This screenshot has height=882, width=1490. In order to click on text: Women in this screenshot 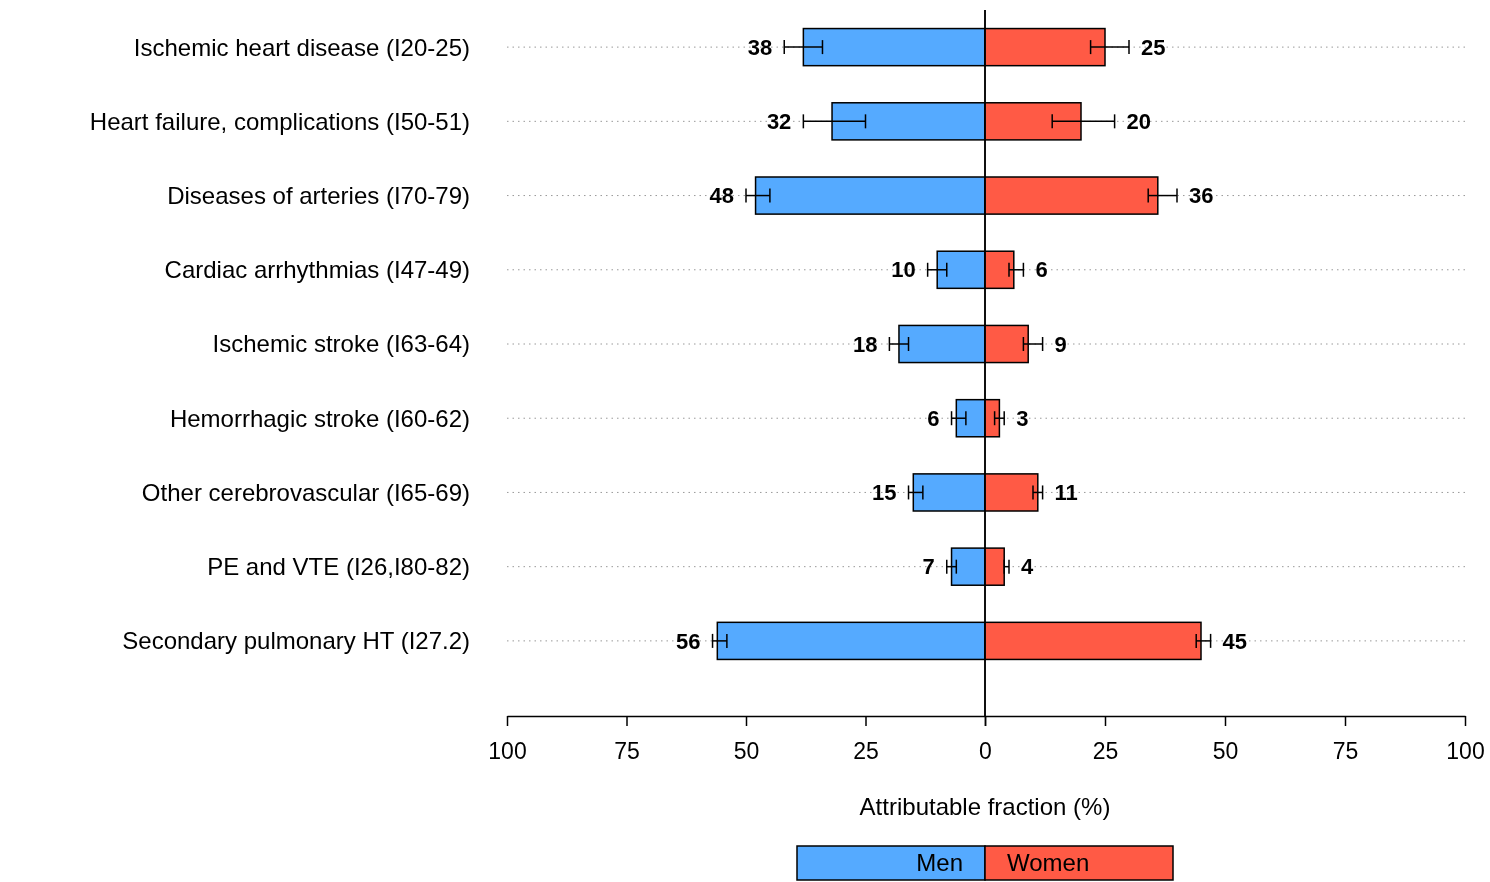, I will do `click(1048, 863)`.